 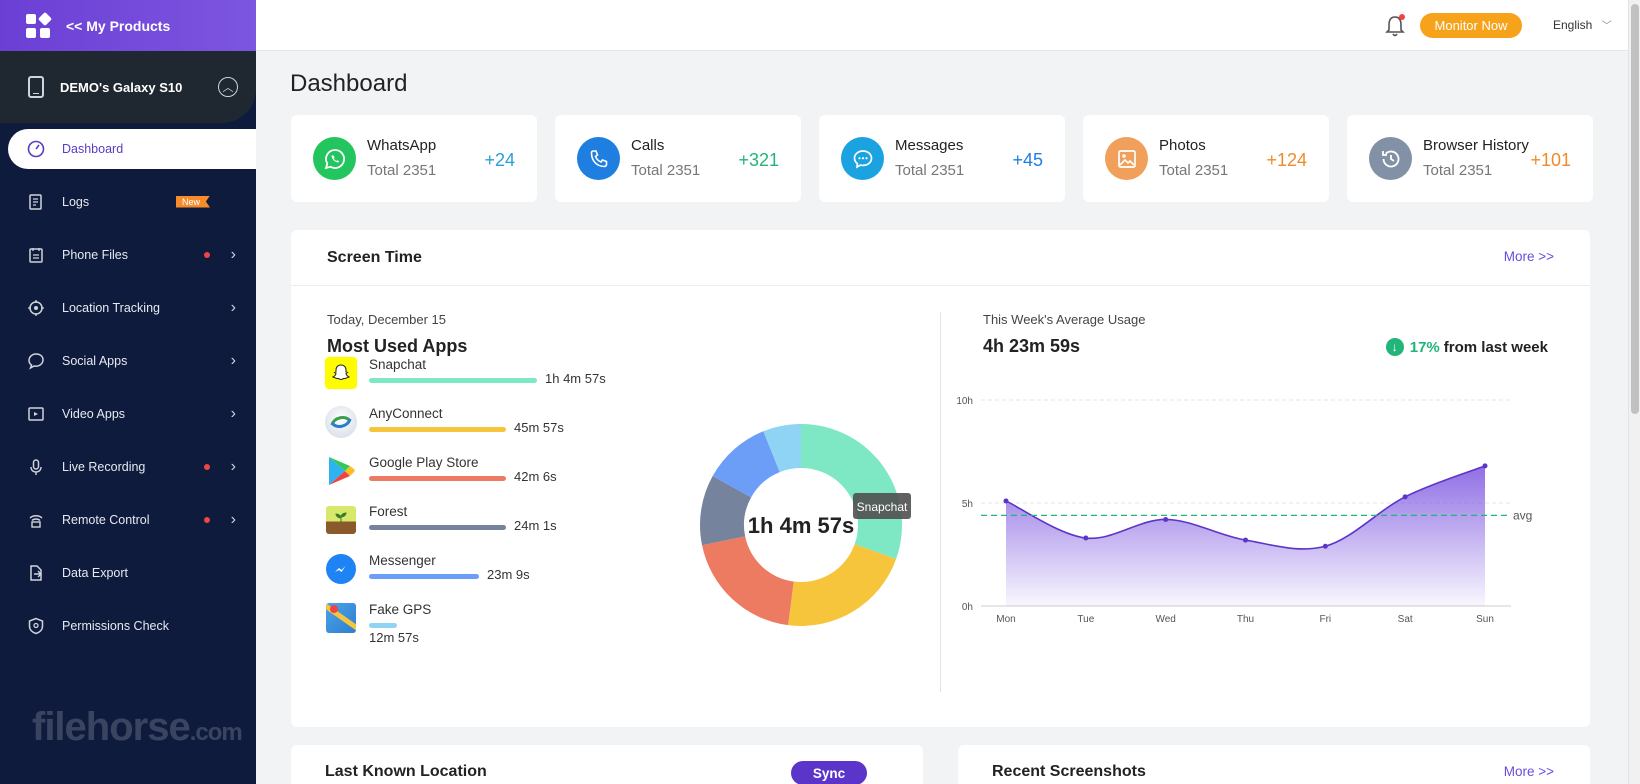 What do you see at coordinates (1394, 347) in the screenshot?
I see `arrow-down-icon: ↓` at bounding box center [1394, 347].